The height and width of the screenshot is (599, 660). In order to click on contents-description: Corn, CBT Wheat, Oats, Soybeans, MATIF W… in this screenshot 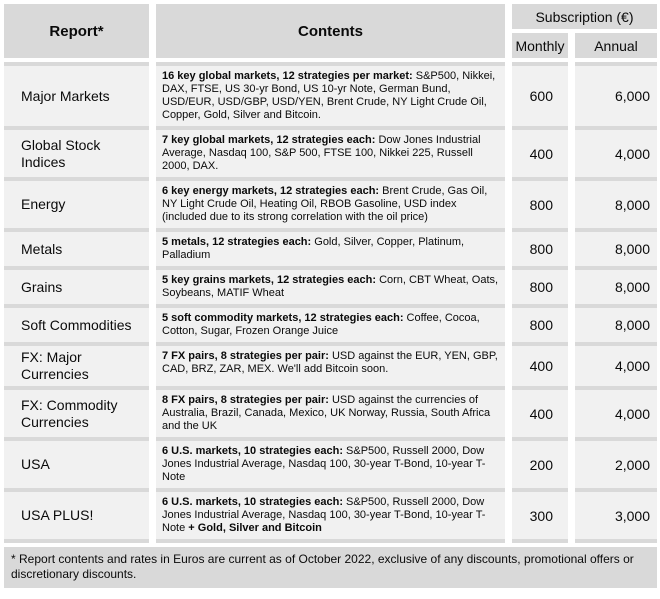, I will do `click(330, 286)`.